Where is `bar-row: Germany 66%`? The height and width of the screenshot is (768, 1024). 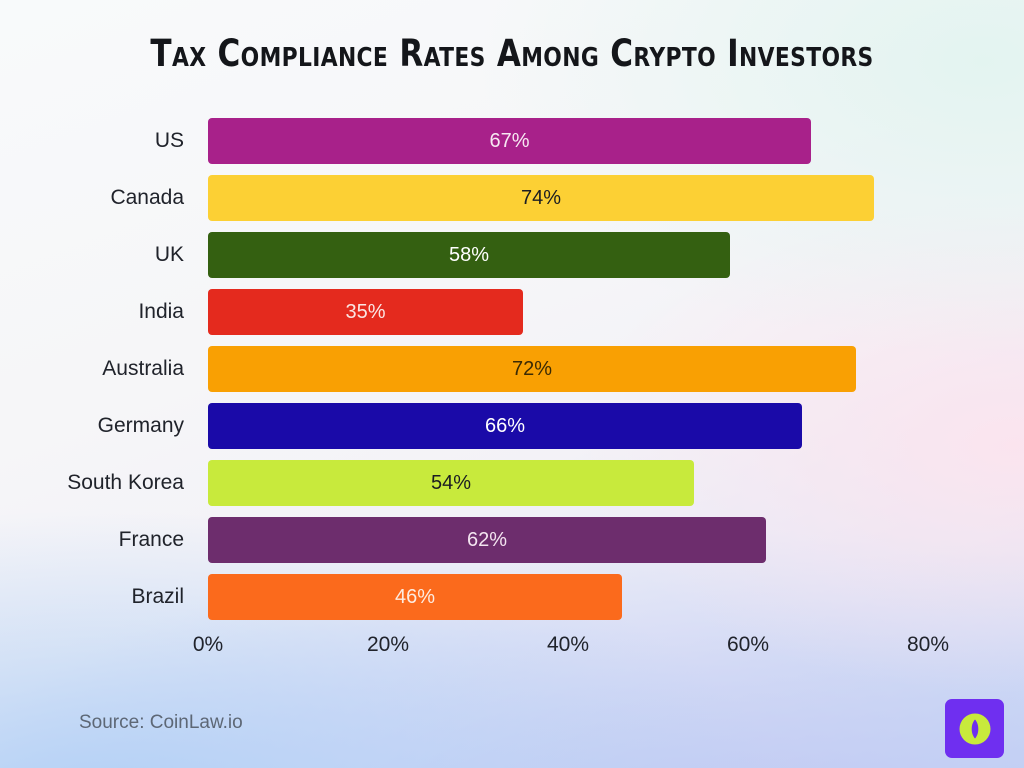 bar-row: Germany 66% is located at coordinates (513, 426).